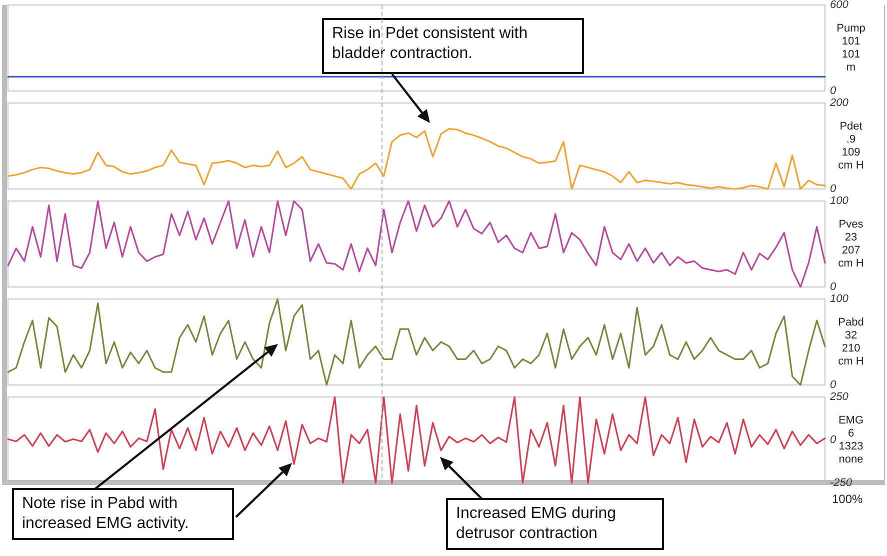 The width and height of the screenshot is (887, 556). I want to click on y-tick-label: -250, so click(841, 483).